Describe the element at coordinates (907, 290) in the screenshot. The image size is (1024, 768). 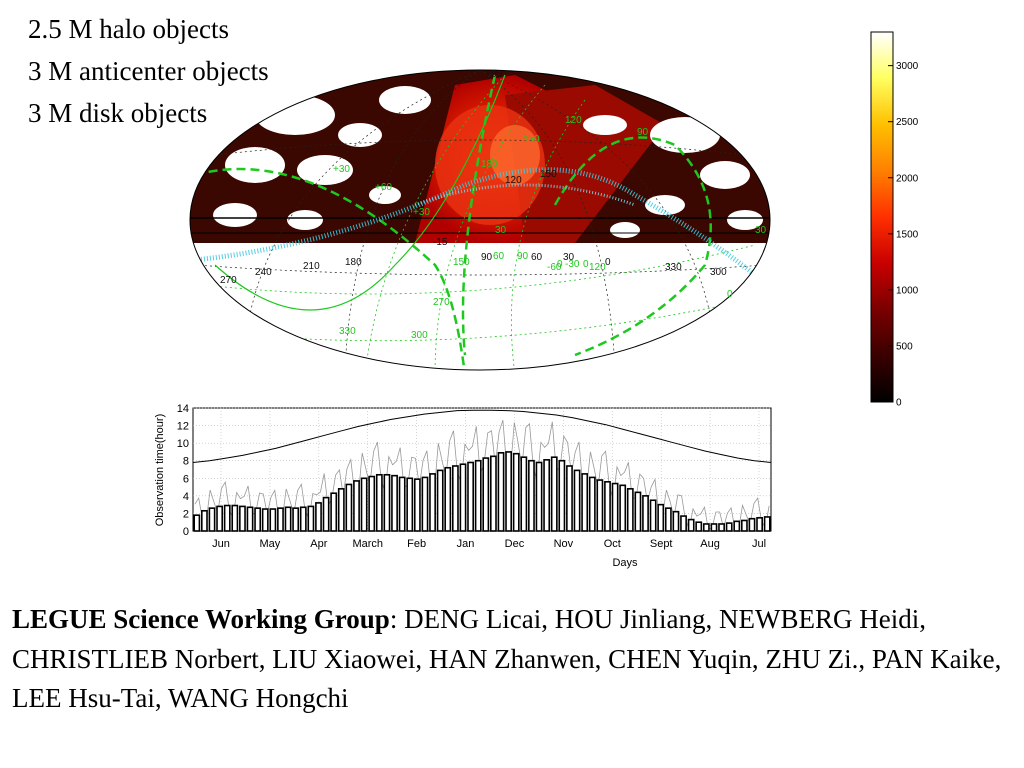
I see `colorbar-tick-label: 1000` at that location.